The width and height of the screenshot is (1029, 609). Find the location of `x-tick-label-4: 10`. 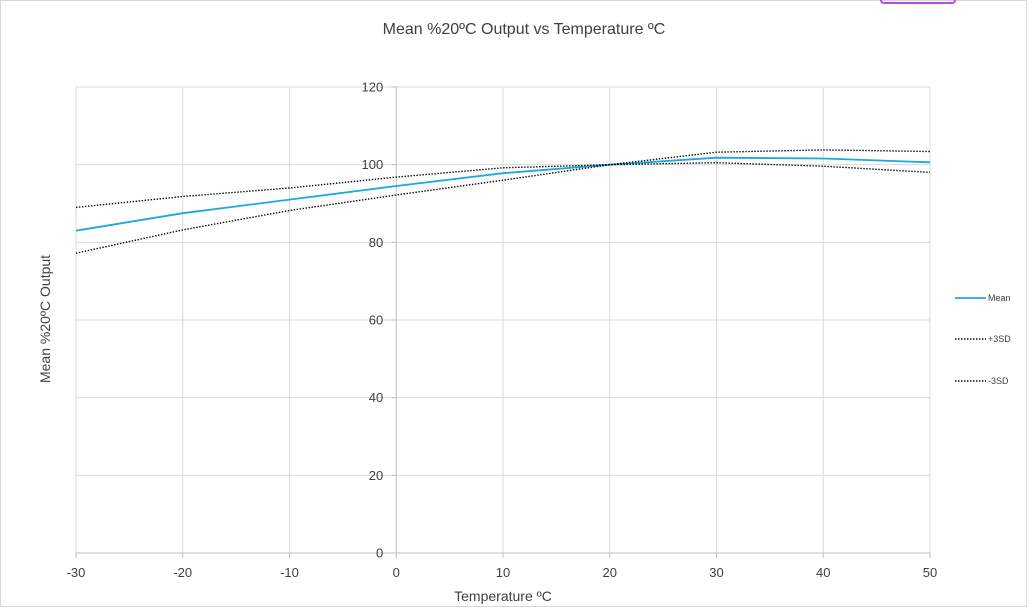

x-tick-label-4: 10 is located at coordinates (503, 572).